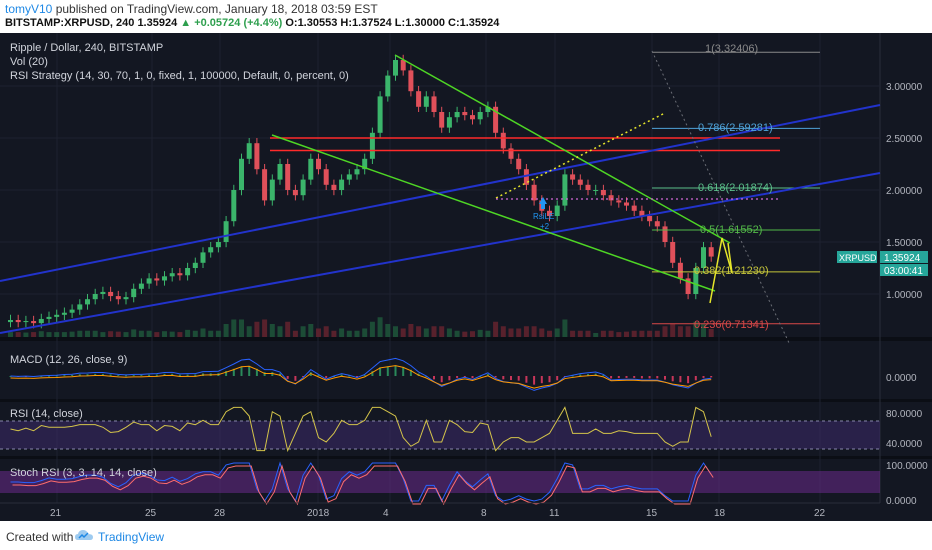 This screenshot has height=550, width=932. Describe the element at coordinates (820, 513) in the screenshot. I see `time-tick: 22` at that location.